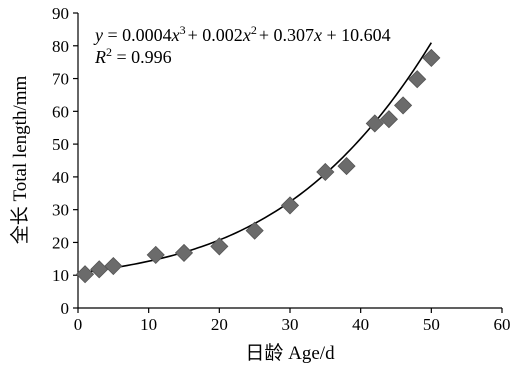 This screenshot has height=367, width=520. Describe the element at coordinates (290, 324) in the screenshot. I see `x-tick-label: 30` at that location.